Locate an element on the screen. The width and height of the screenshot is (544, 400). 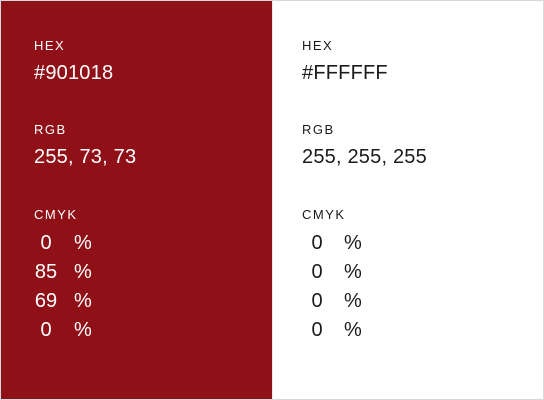
secondary-cmyk-key-value: 0 is located at coordinates (317, 330).